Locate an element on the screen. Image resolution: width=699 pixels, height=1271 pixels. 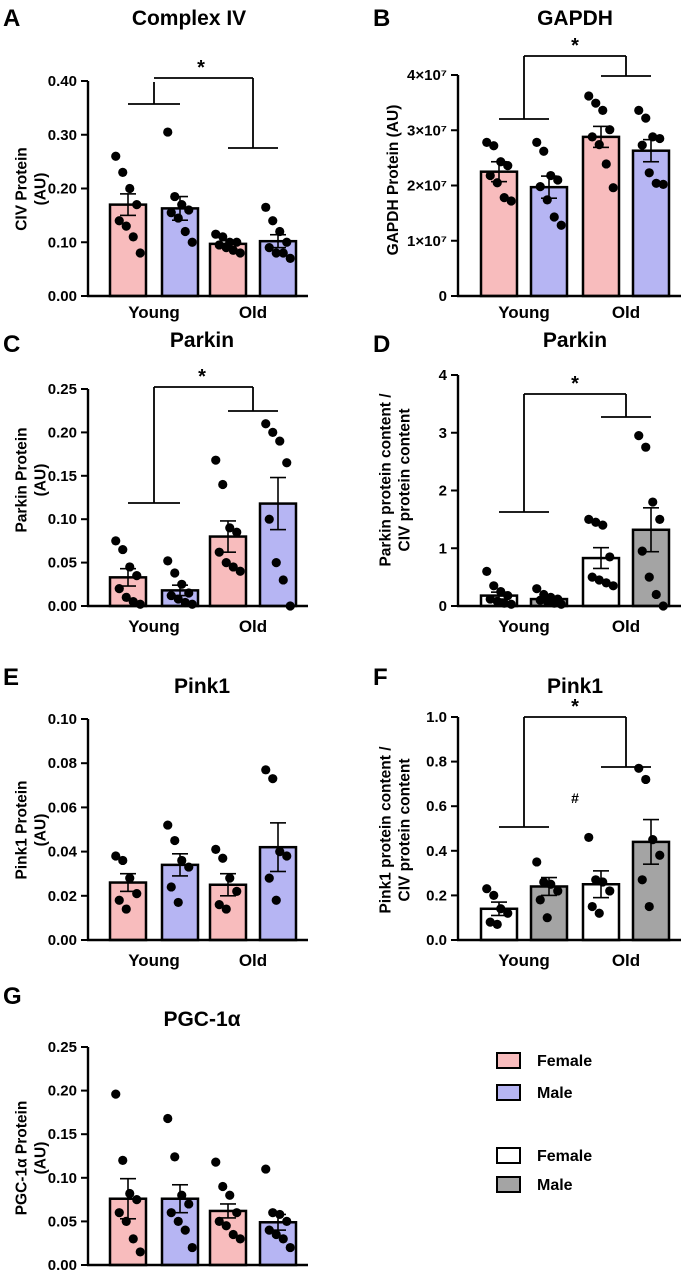
panel-E-ylabel-line-1: (AU) is located at coordinates (41, 830).